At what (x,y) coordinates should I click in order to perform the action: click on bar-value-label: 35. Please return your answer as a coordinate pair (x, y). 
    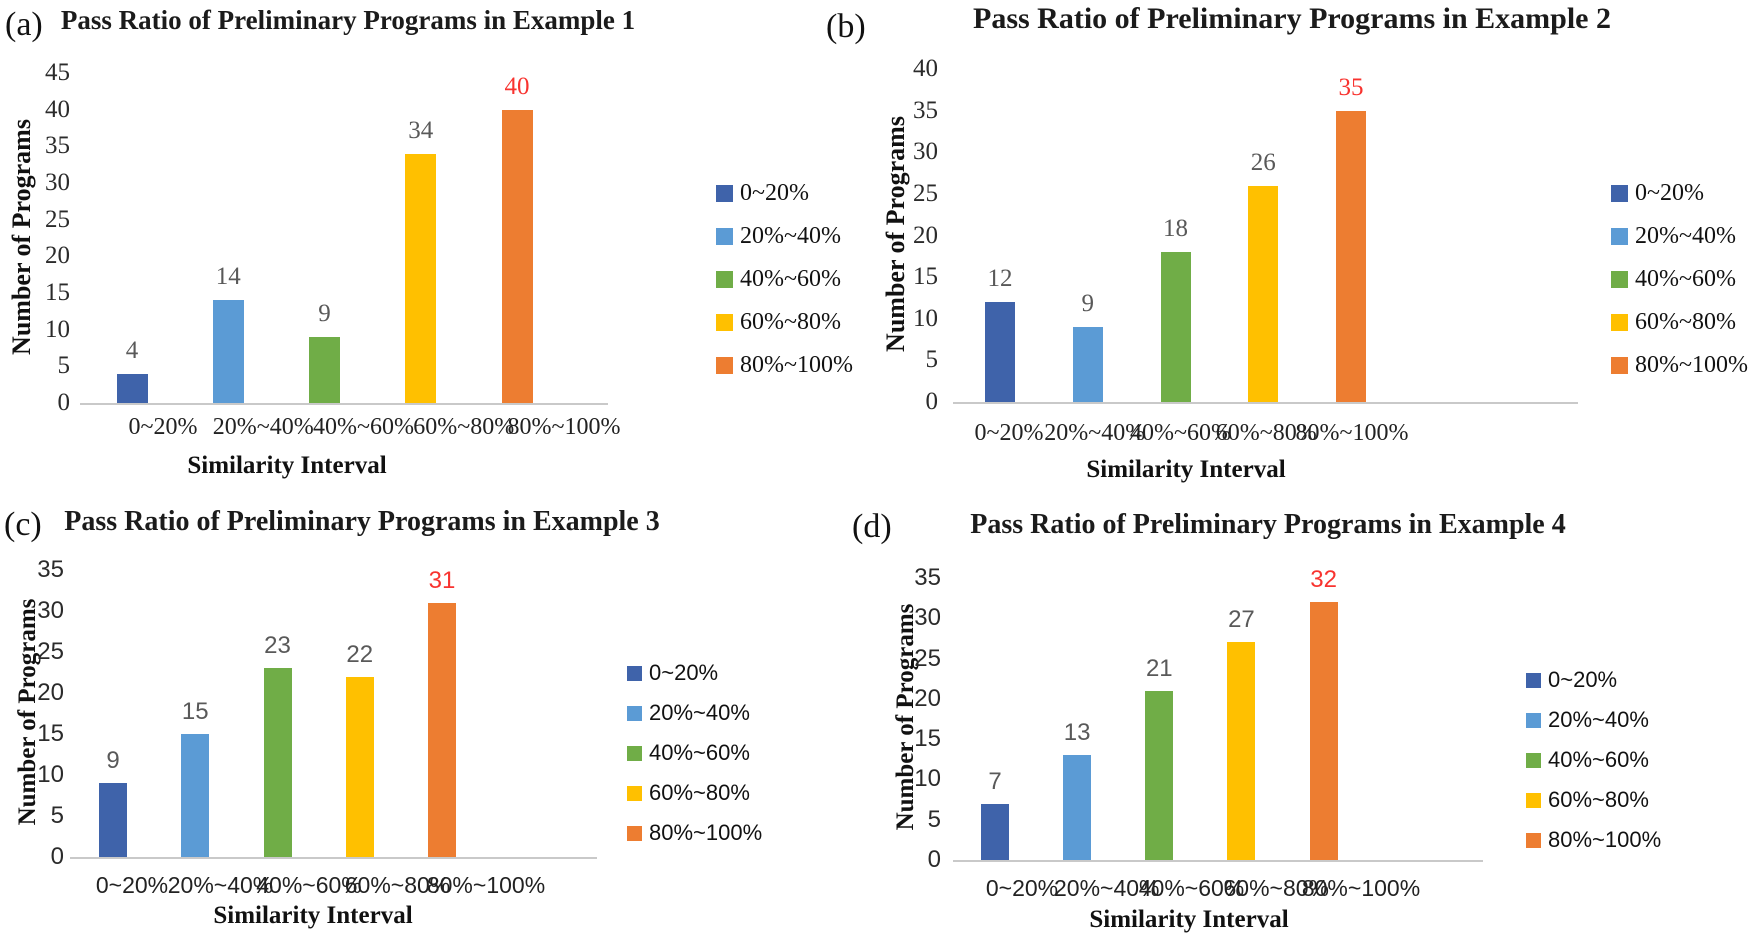
    Looking at the image, I should click on (1351, 87).